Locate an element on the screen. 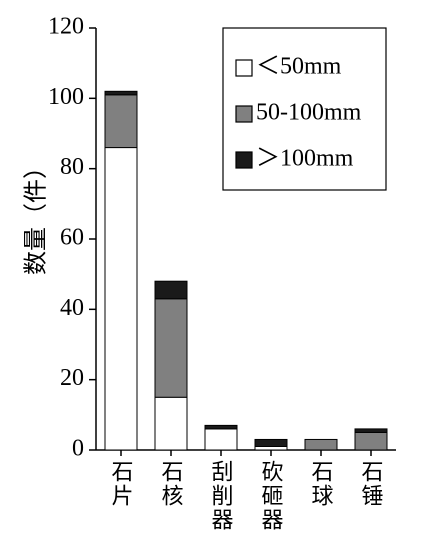 Image resolution: width=427 pixels, height=559 pixels. x-tick-label: 刮削器 is located at coordinates (221, 496).